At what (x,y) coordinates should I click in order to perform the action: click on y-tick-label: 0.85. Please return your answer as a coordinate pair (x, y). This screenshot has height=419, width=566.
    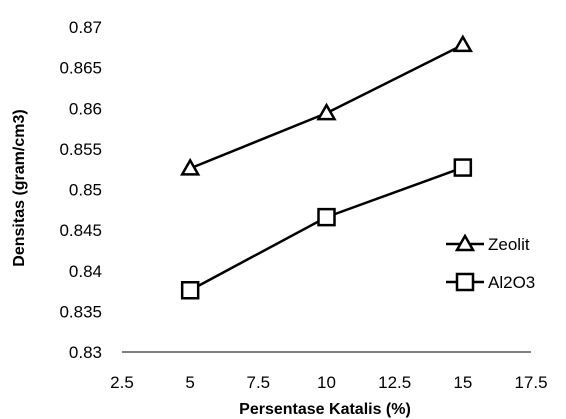
    Looking at the image, I should click on (85, 190).